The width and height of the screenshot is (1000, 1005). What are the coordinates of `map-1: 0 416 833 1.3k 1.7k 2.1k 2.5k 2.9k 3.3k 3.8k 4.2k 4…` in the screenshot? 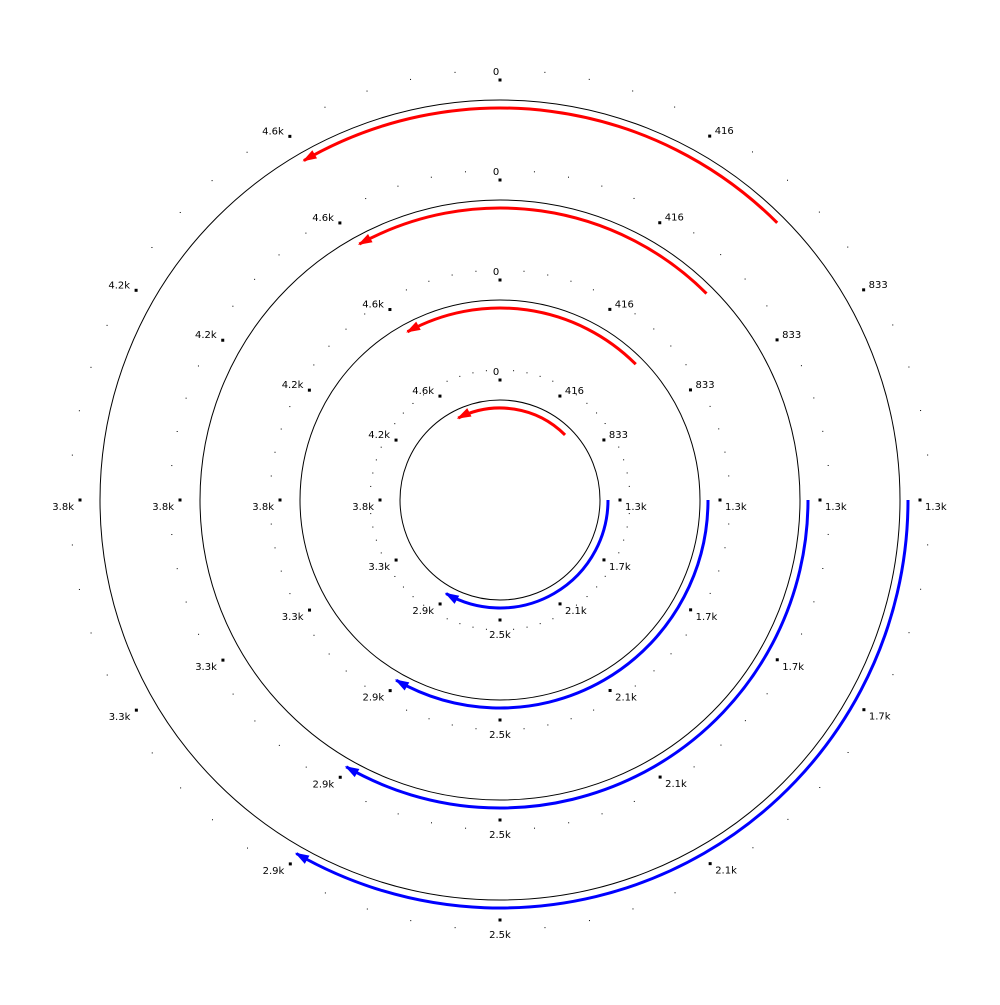 It's located at (499, 504).